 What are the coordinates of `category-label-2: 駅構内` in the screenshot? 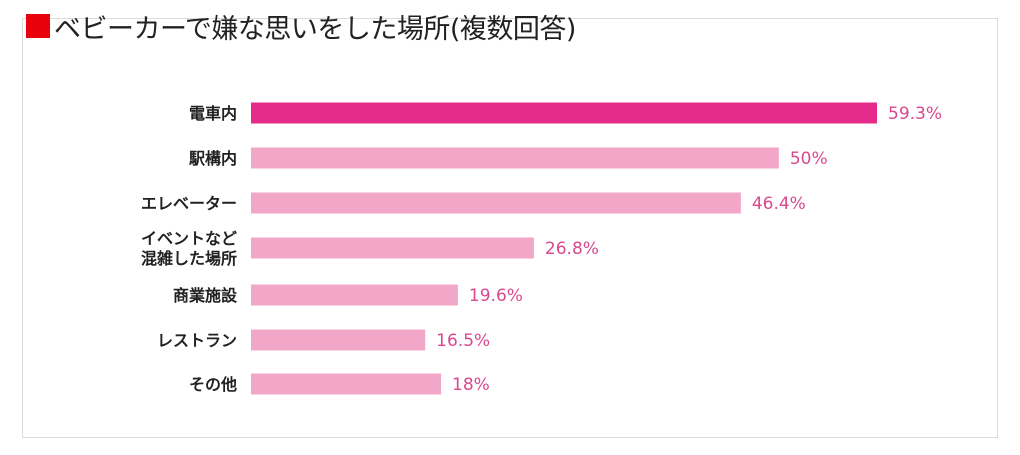 It's located at (212, 158).